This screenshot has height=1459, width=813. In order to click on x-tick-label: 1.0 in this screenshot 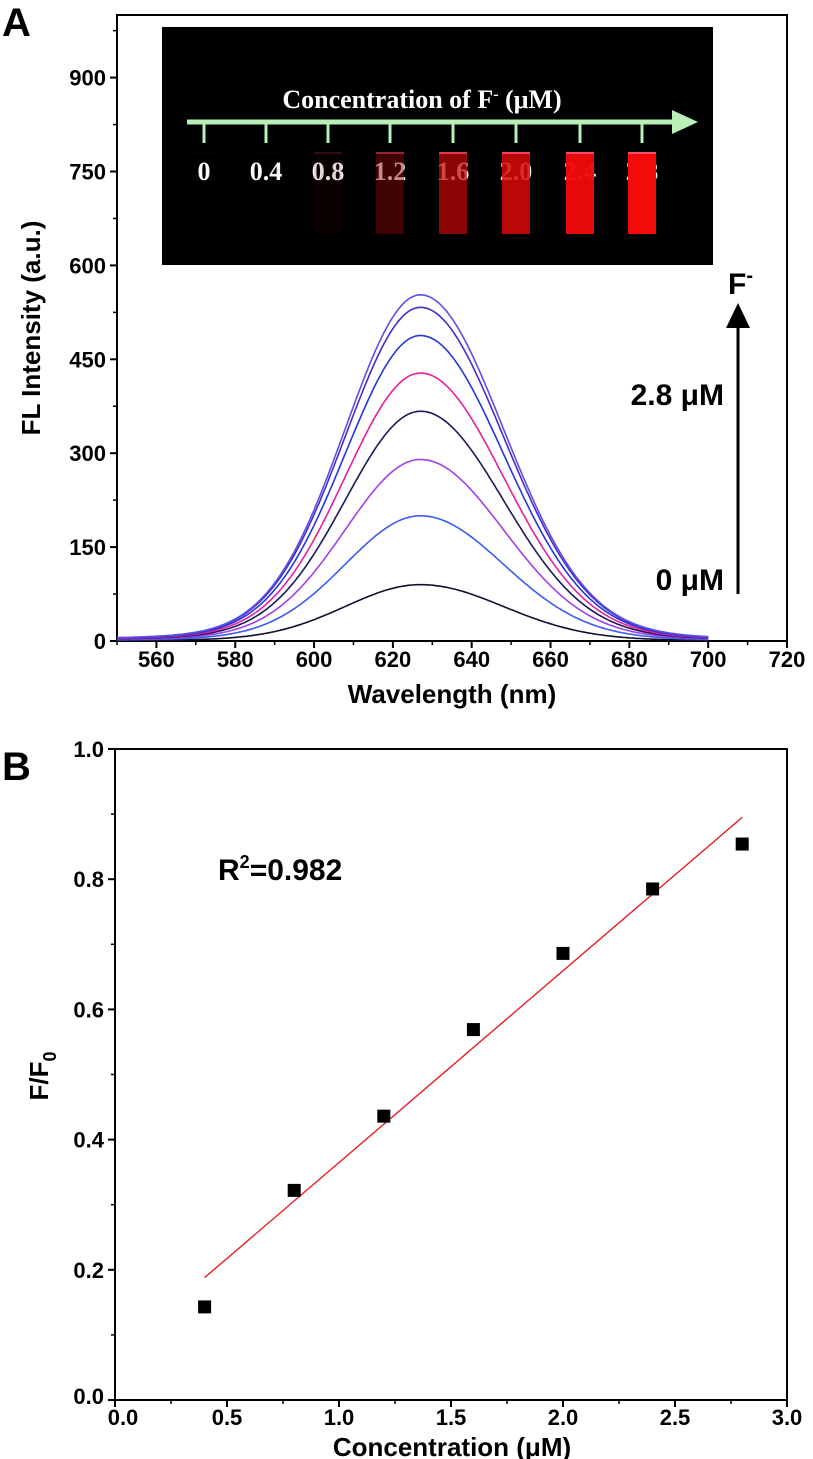, I will do `click(339, 1417)`.